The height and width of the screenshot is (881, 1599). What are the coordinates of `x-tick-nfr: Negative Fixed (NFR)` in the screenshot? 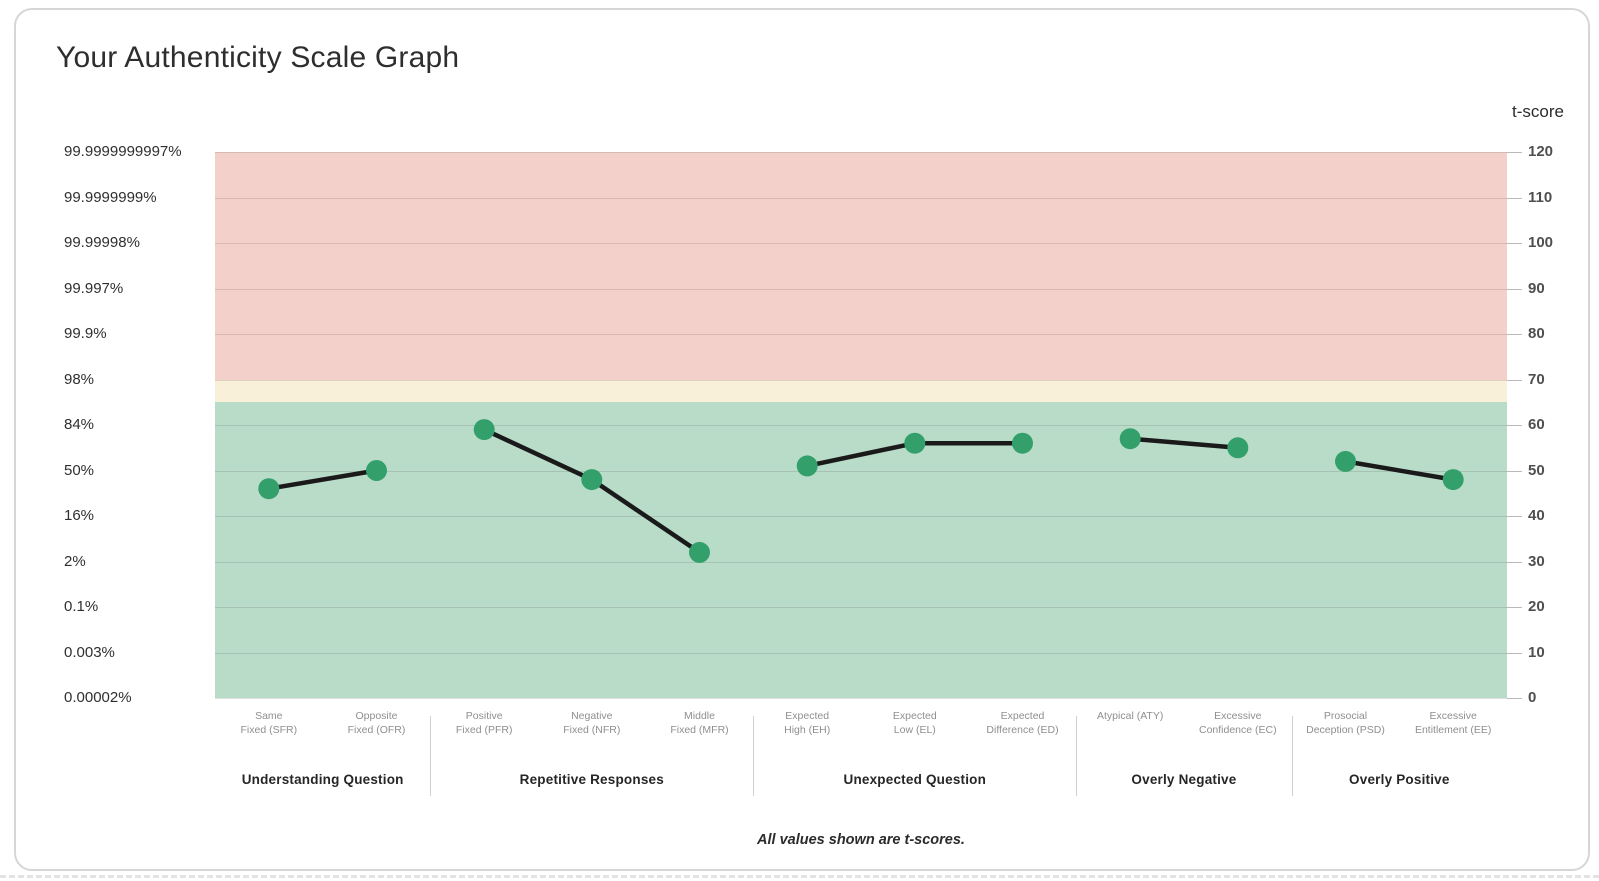 It's located at (592, 723).